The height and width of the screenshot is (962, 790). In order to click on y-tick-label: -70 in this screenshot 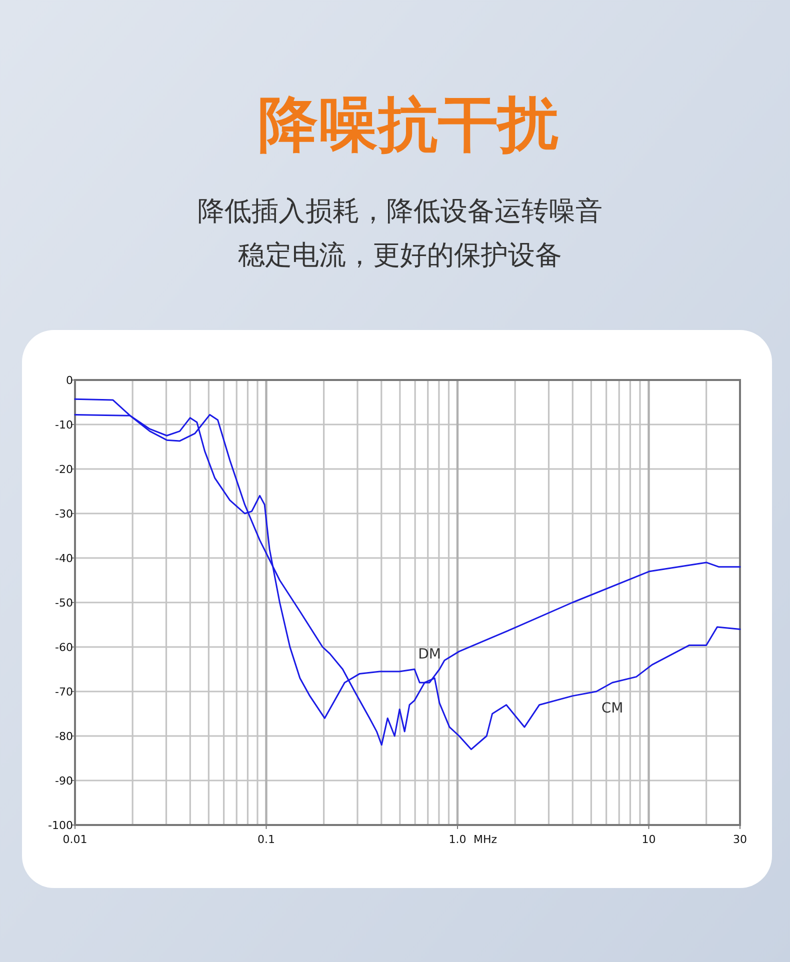, I will do `click(64, 692)`.